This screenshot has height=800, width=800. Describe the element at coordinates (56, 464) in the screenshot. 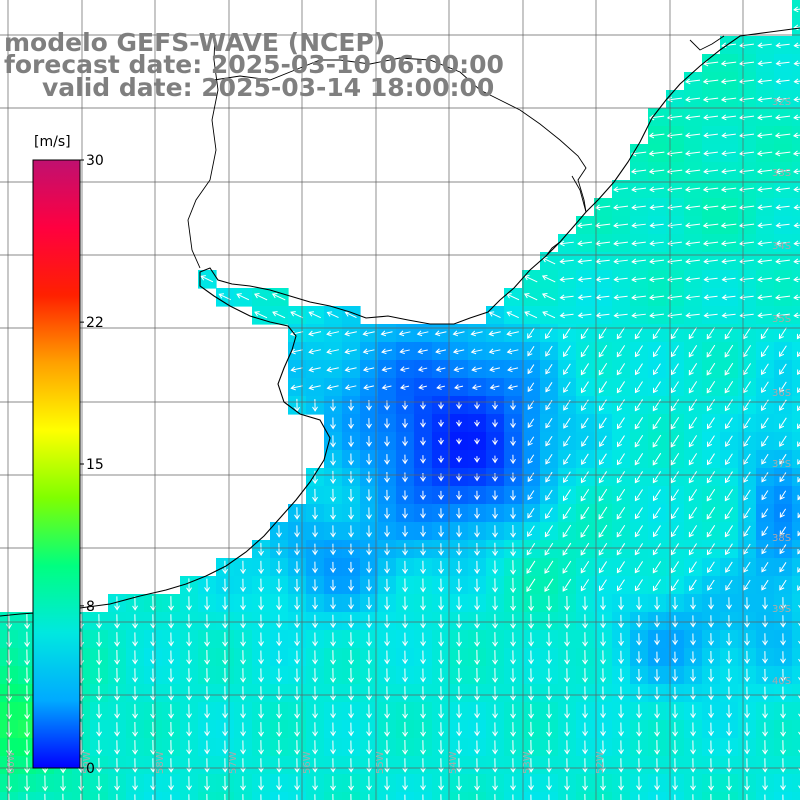

I see `colorbar-gradient` at that location.